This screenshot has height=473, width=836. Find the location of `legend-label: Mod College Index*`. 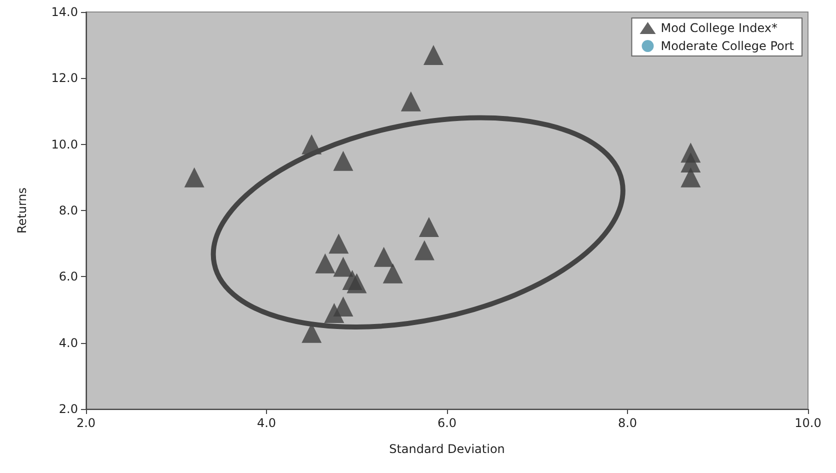

legend-label: Mod College Index* is located at coordinates (719, 28).